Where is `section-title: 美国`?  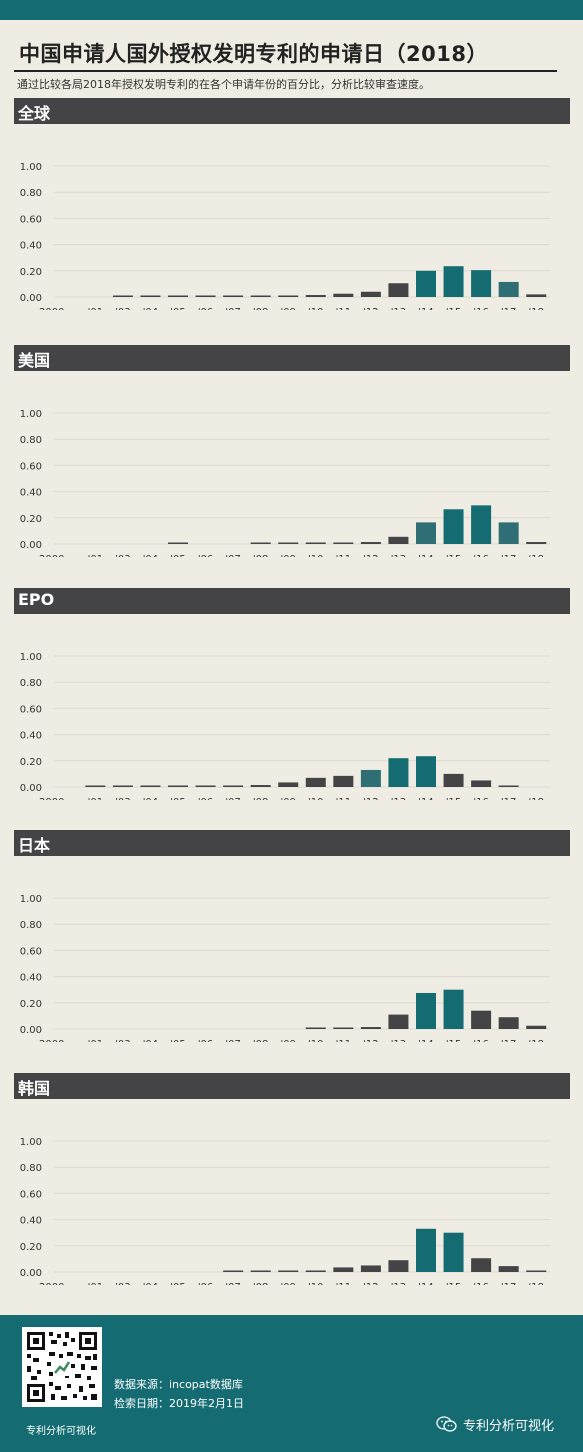 section-title: 美国 is located at coordinates (34, 360).